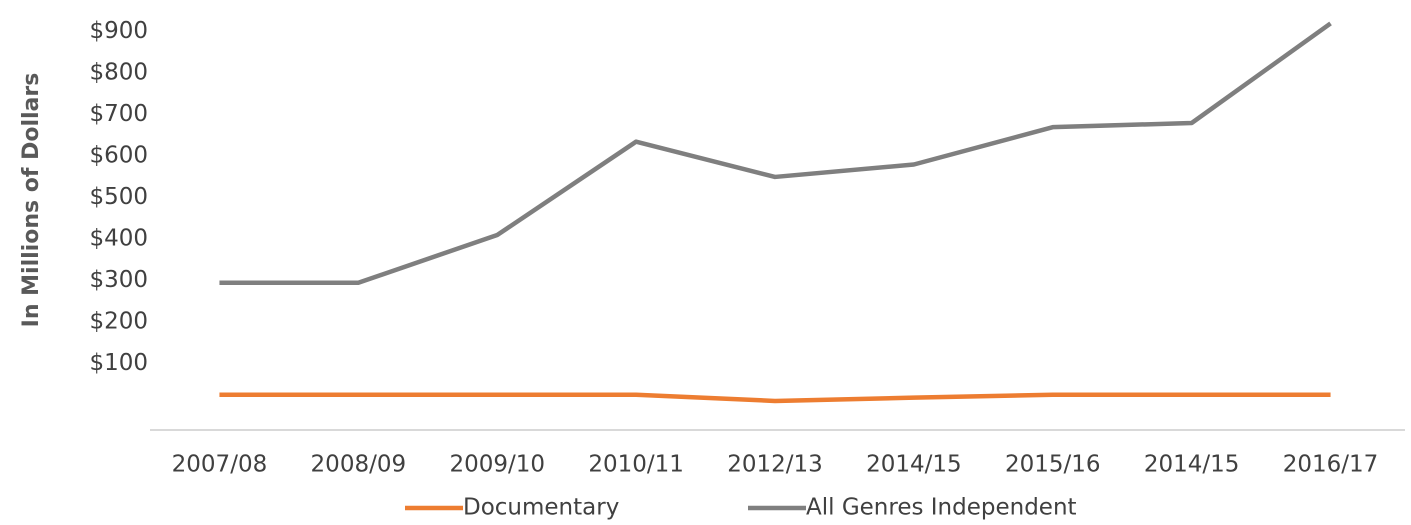  Describe the element at coordinates (118, 73) in the screenshot. I see `y-tick-label: $800` at that location.